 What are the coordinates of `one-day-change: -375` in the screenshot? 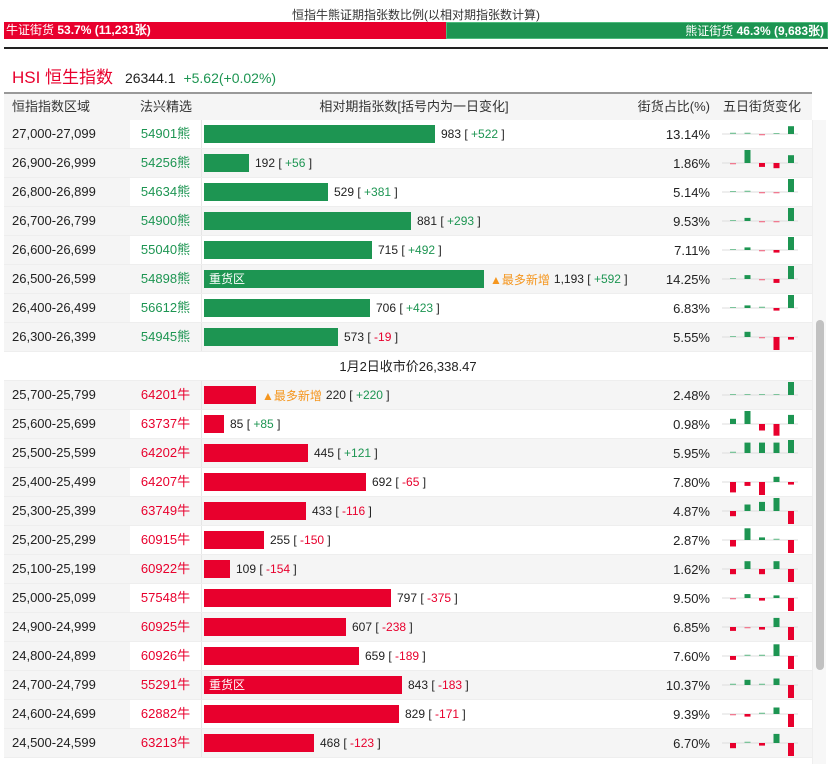 It's located at (439, 598).